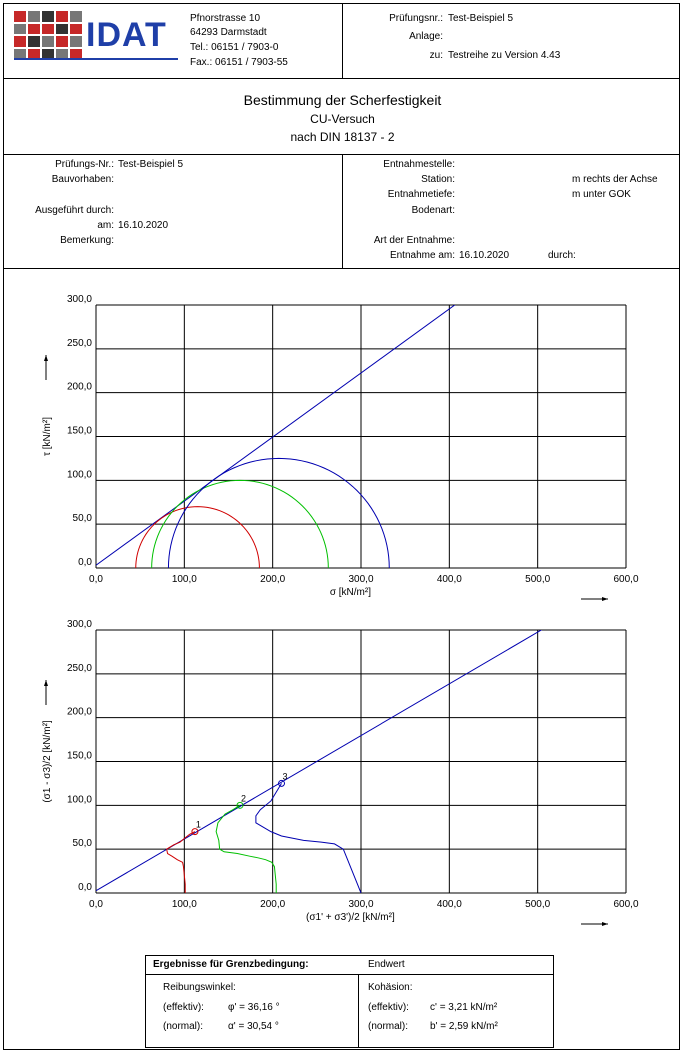 The image size is (685, 1053). I want to click on zu-label: zu:, so click(436, 55).